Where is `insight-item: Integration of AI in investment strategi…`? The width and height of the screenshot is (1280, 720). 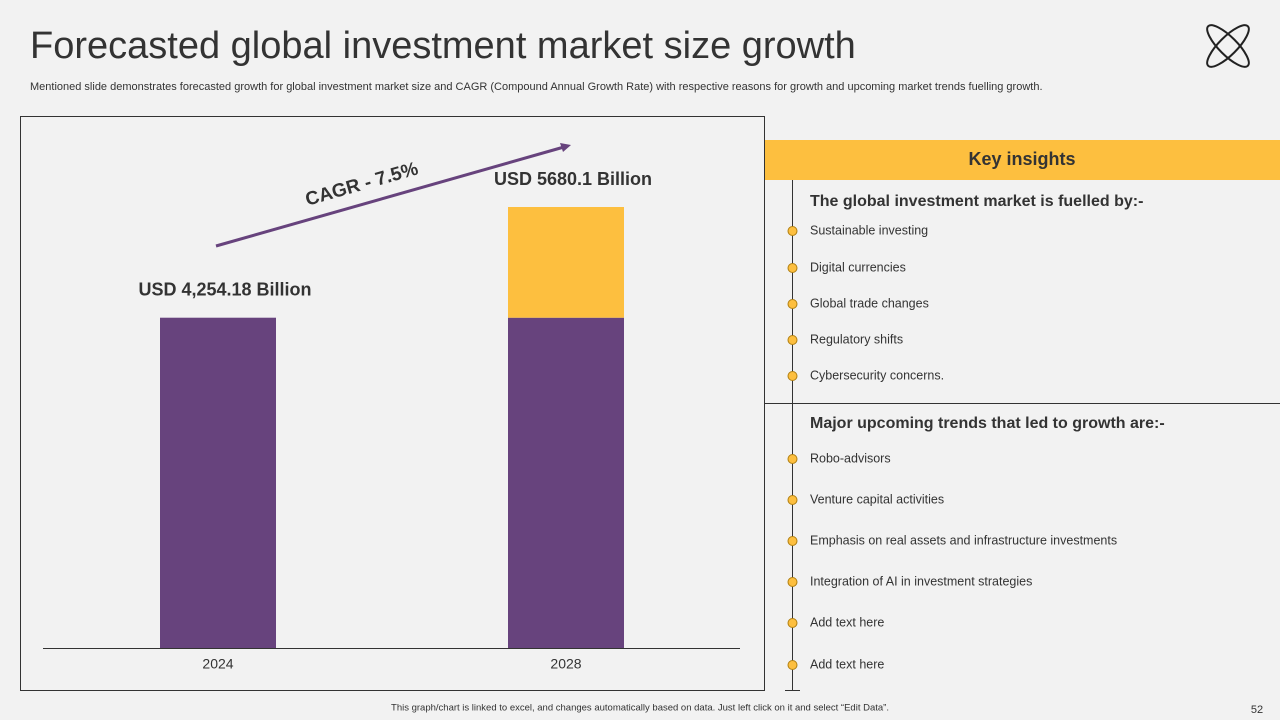 insight-item: Integration of AI in investment strategi… is located at coordinates (921, 581).